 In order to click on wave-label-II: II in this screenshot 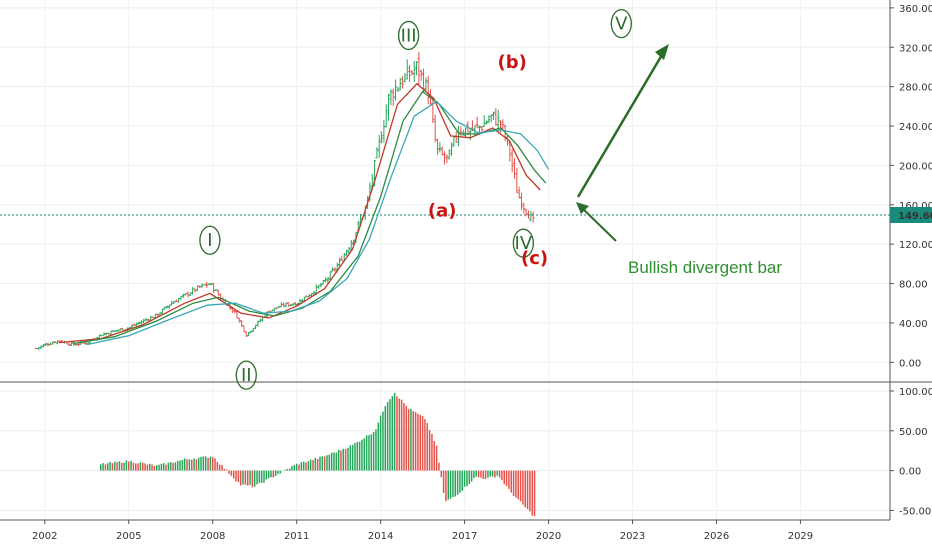, I will do `click(246, 375)`.